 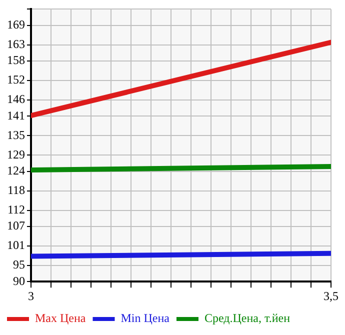 I want to click on legend-label: Min Цена, so click(x=145, y=318).